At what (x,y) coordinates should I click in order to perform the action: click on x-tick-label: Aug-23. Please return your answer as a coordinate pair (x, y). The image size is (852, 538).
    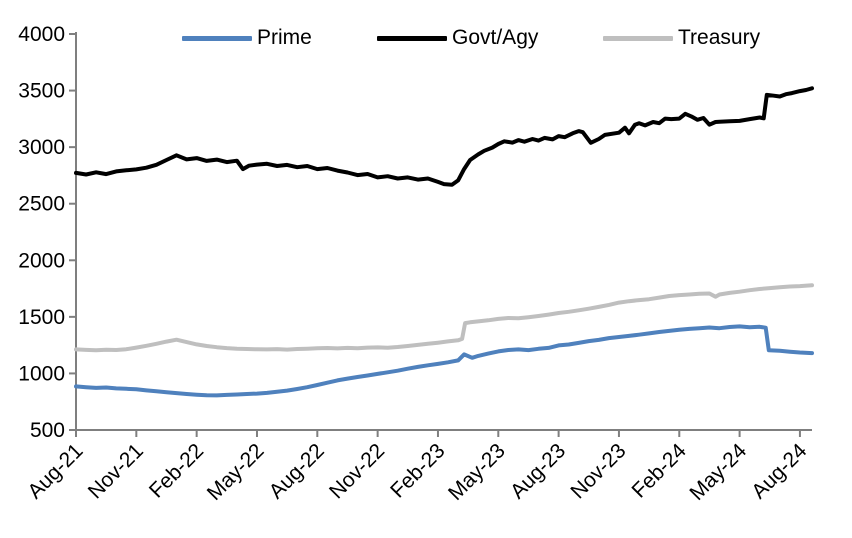
    Looking at the image, I should click on (538, 471).